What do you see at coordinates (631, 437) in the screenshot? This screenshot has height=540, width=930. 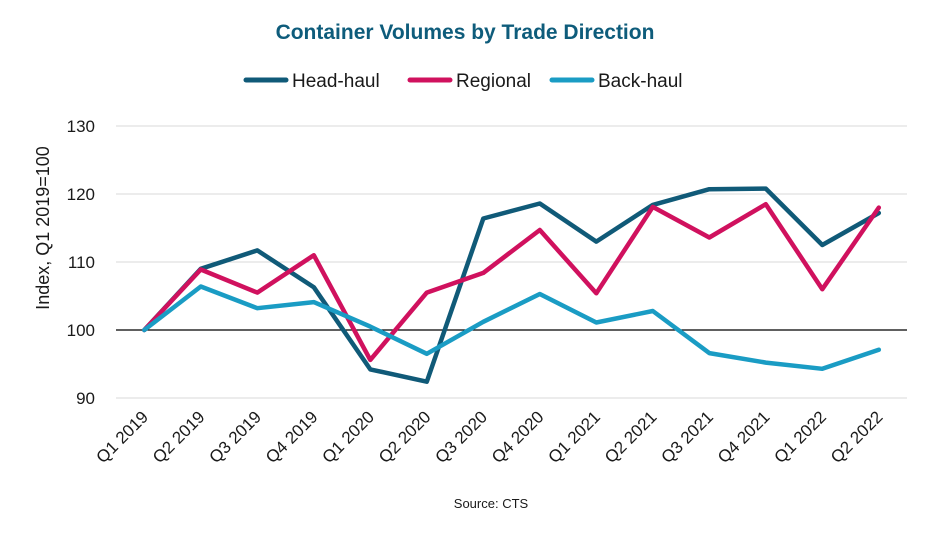 I see `x-tick-label: Q2 2021` at bounding box center [631, 437].